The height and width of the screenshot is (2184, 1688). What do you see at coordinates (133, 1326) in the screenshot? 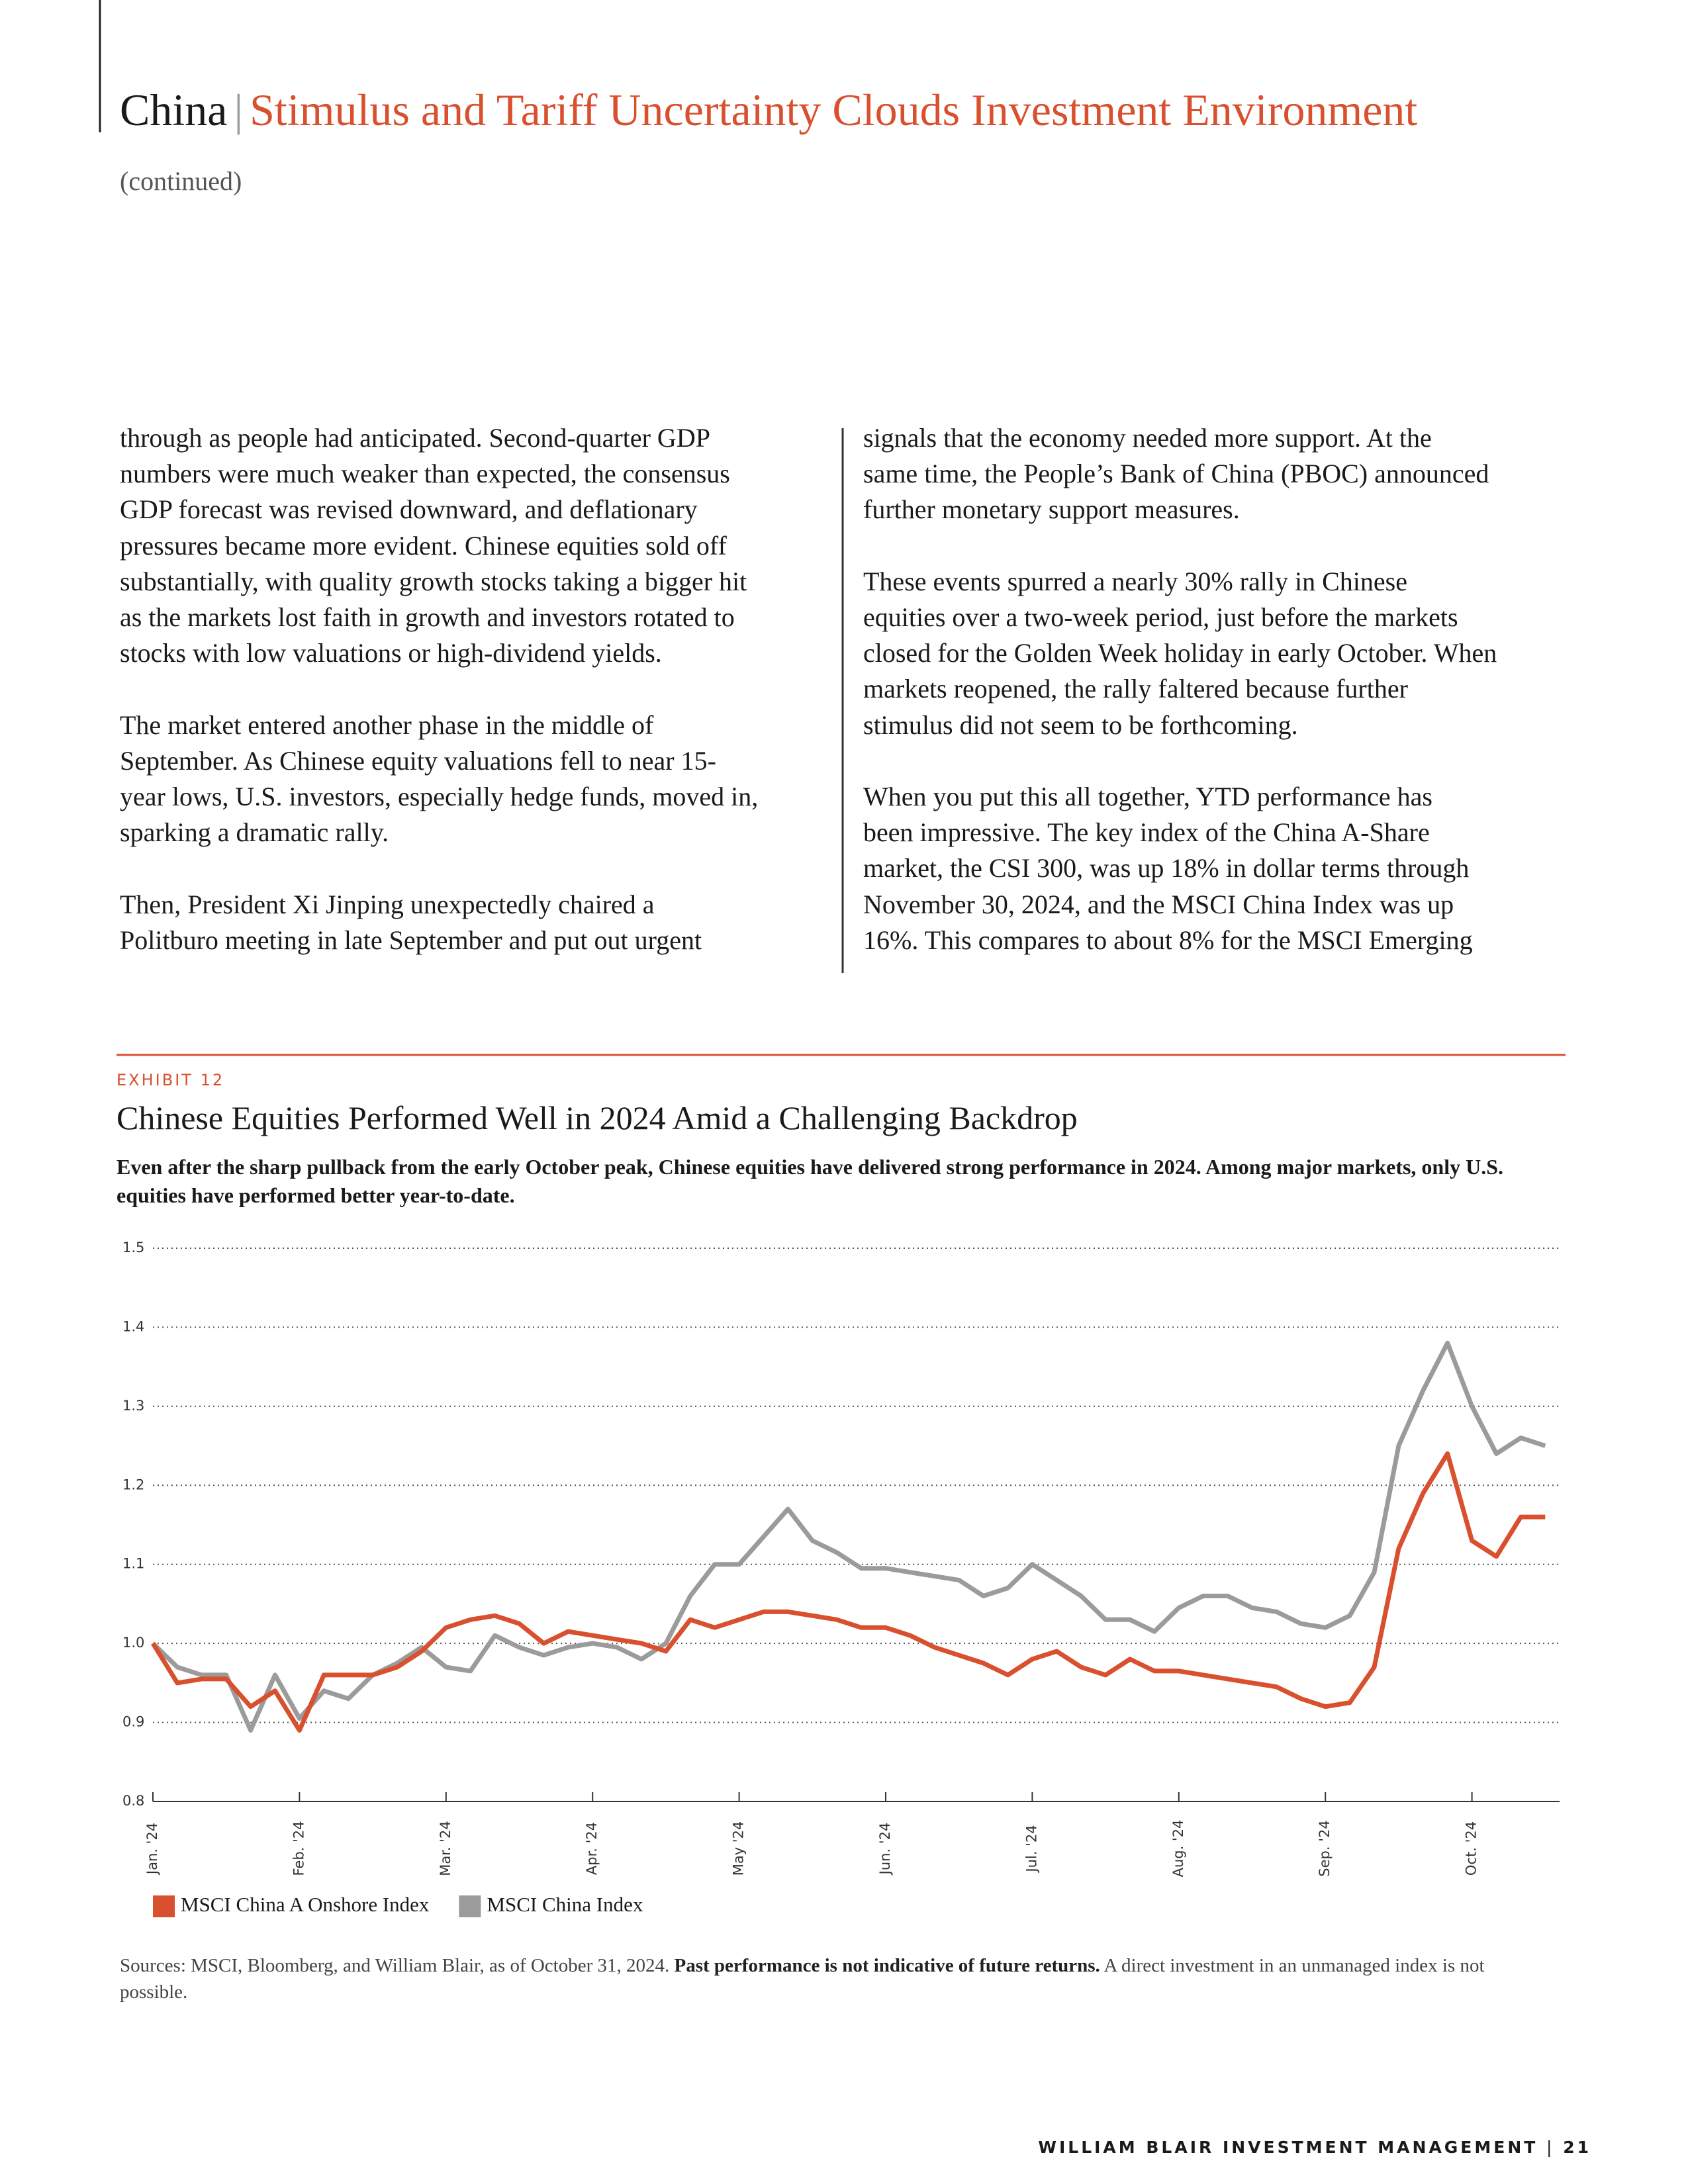
I see `y-tick-label: 1.4` at bounding box center [133, 1326].